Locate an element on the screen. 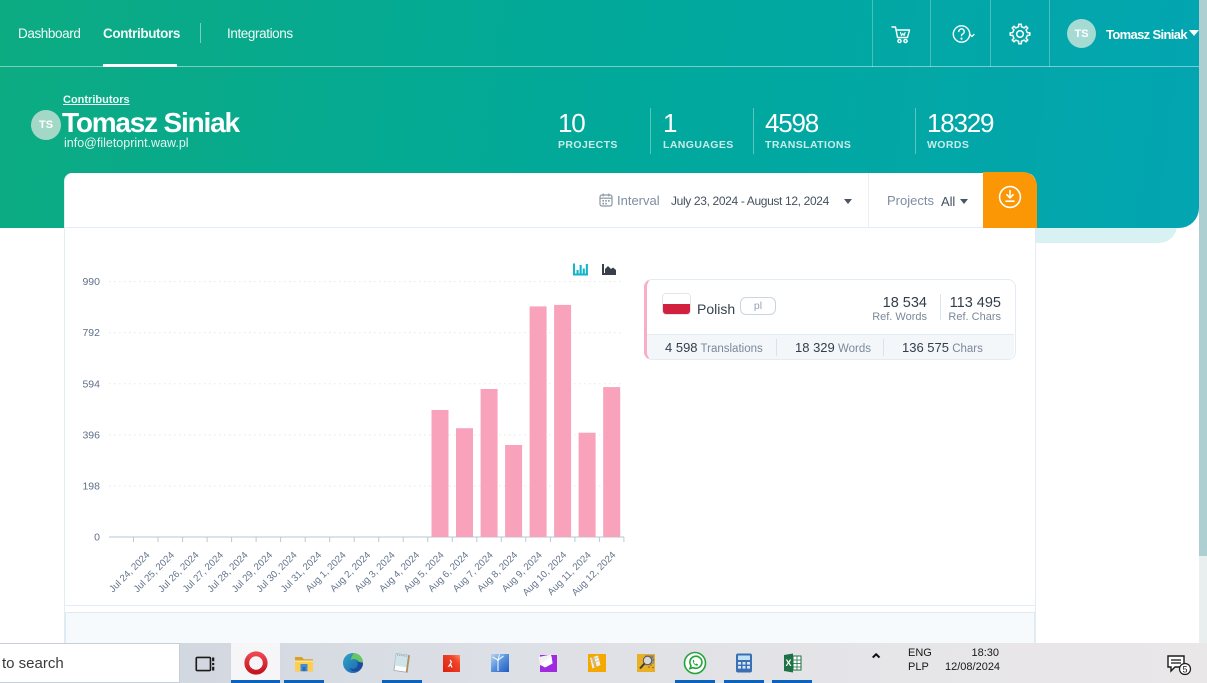  svg-text: 990 is located at coordinates (91, 282).